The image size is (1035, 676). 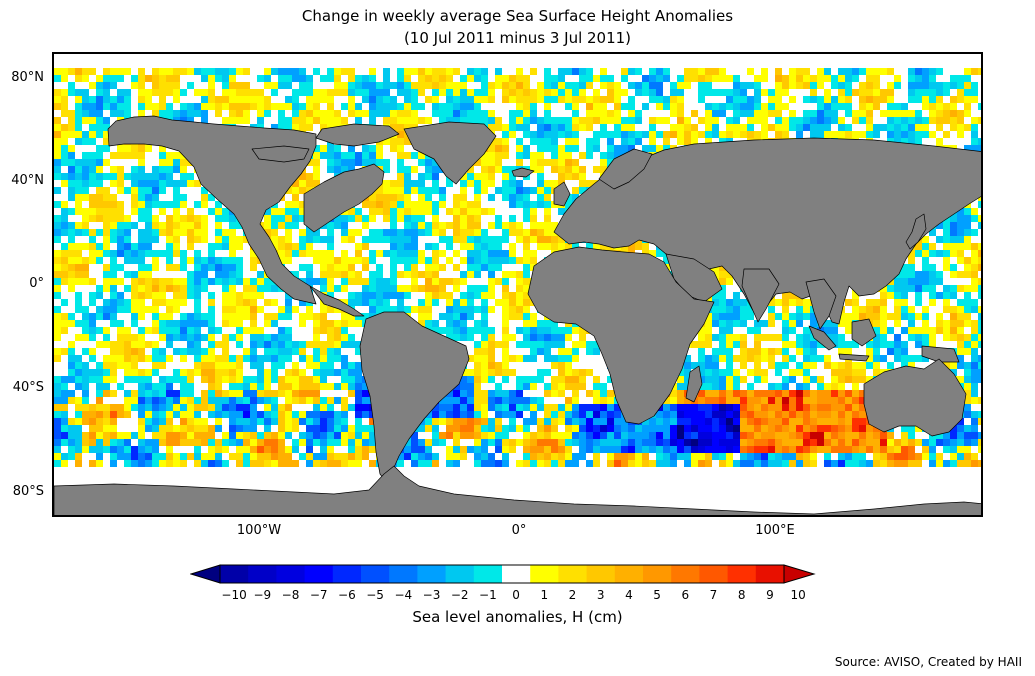 I want to click on colorbar-tick-label: 5, so click(x=657, y=595).